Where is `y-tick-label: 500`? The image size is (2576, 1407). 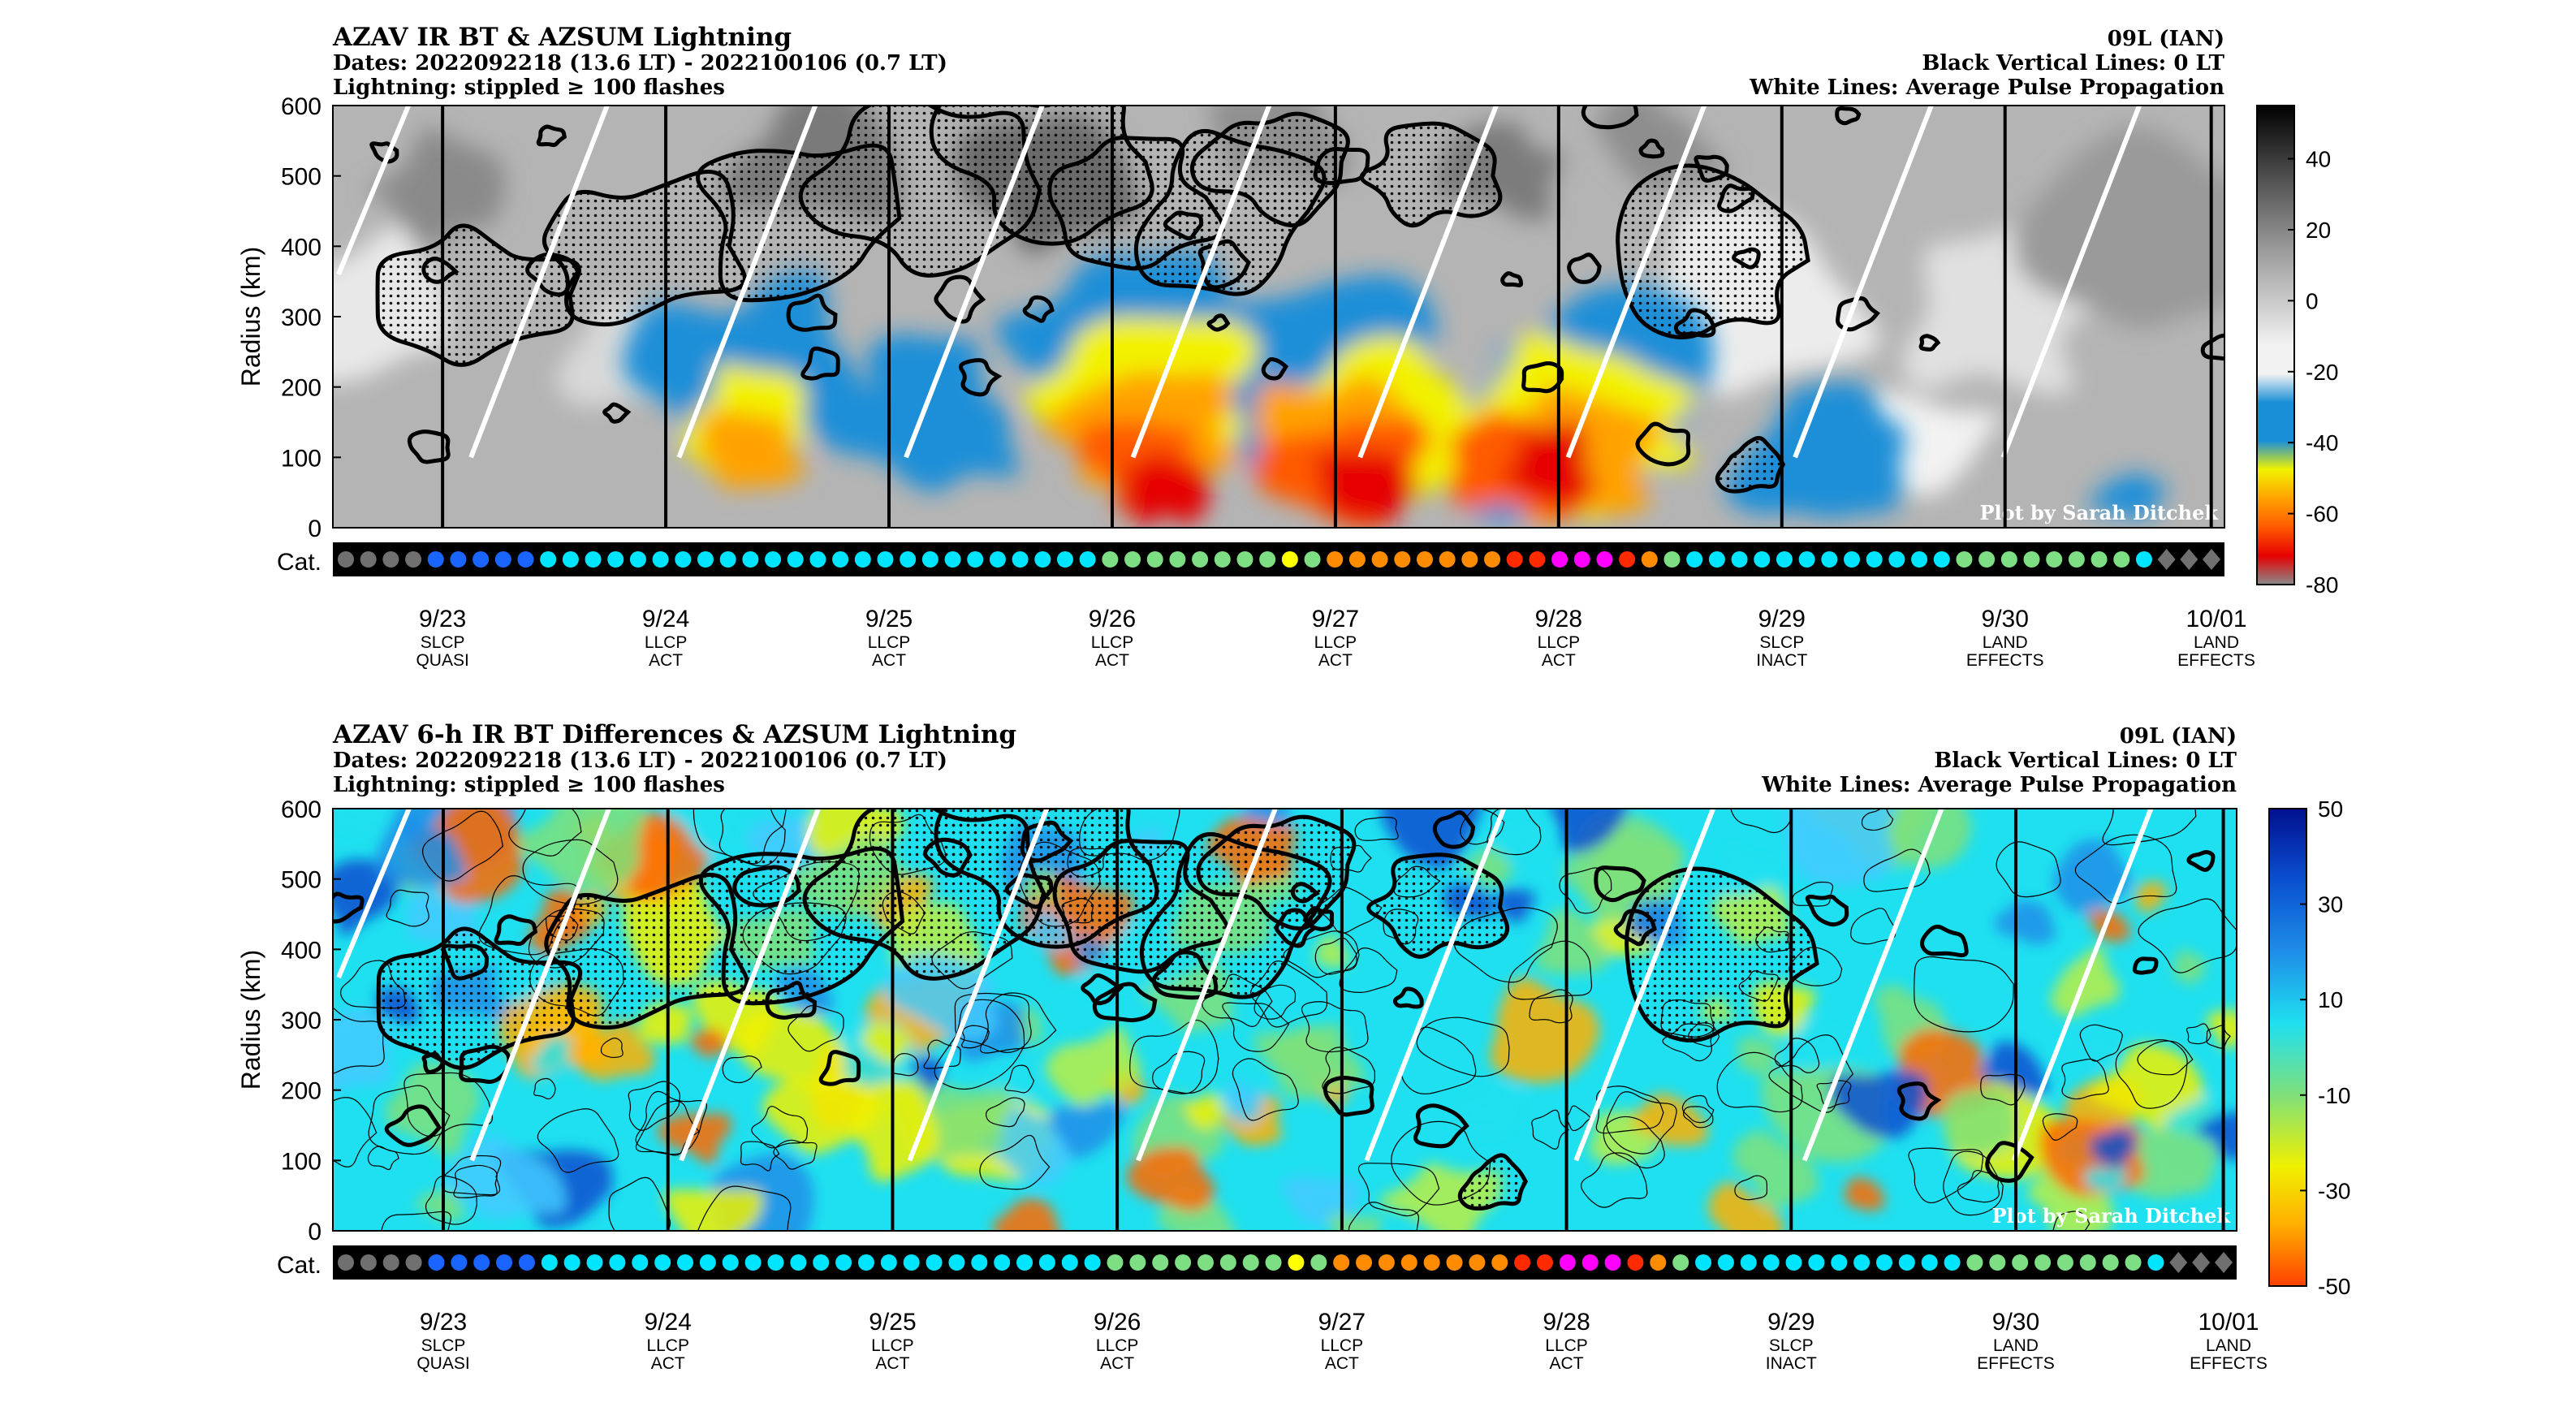
y-tick-label: 500 is located at coordinates (301, 880).